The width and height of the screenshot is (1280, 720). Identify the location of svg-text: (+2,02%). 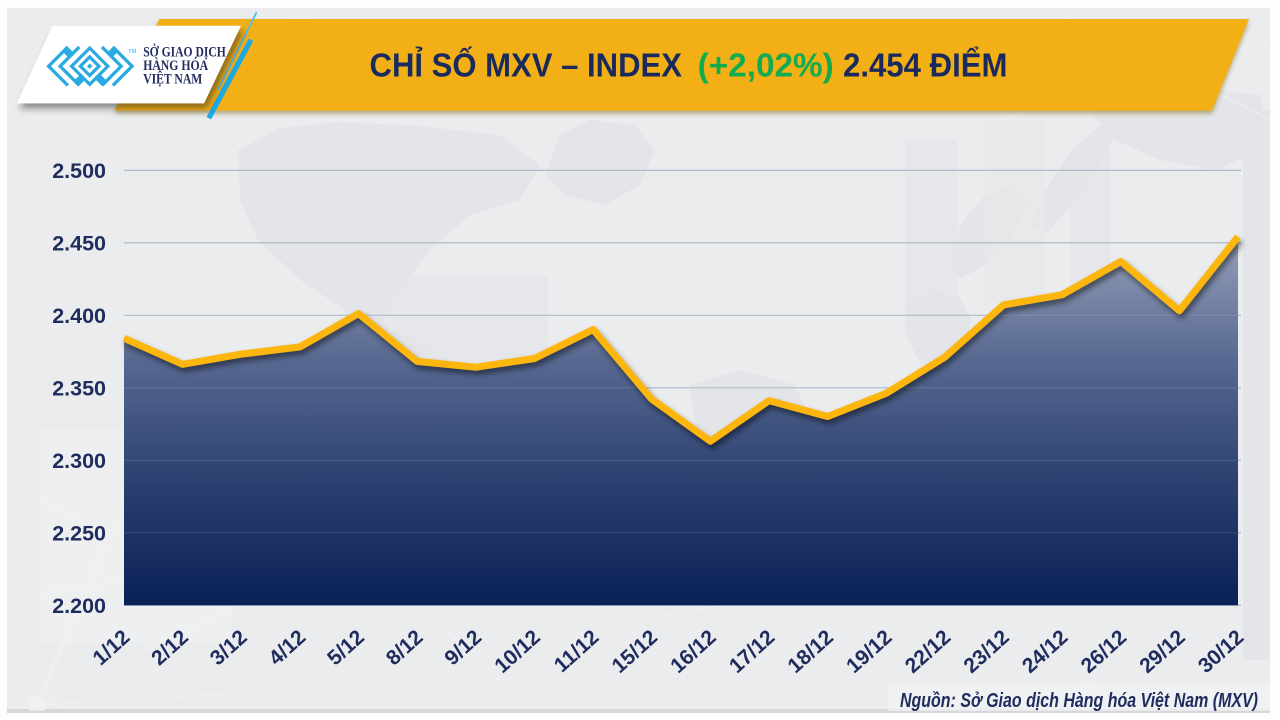
(766, 65).